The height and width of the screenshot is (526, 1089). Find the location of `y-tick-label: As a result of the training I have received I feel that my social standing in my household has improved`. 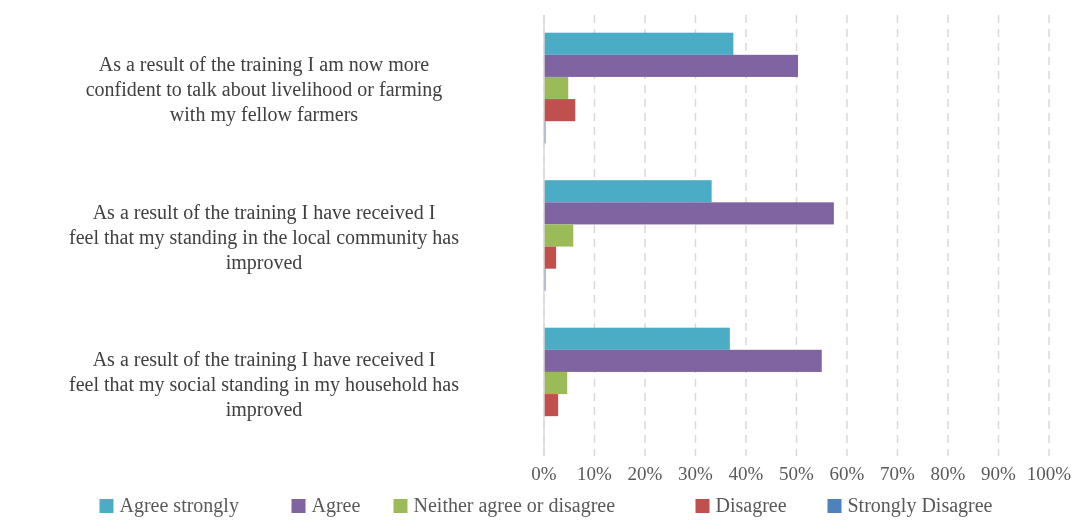

y-tick-label: As a result of the training I have received I feel that my social standing in my household has improved is located at coordinates (264, 384).